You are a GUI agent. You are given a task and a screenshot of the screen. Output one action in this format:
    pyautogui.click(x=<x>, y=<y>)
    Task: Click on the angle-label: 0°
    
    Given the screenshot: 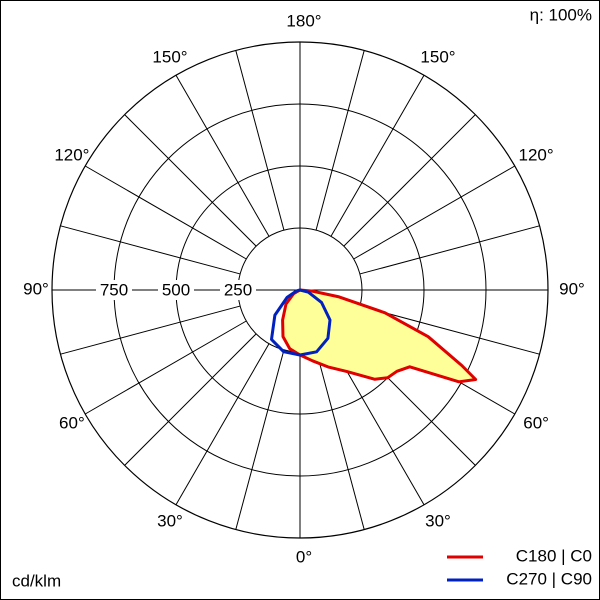 What is the action you would take?
    pyautogui.click(x=304, y=556)
    